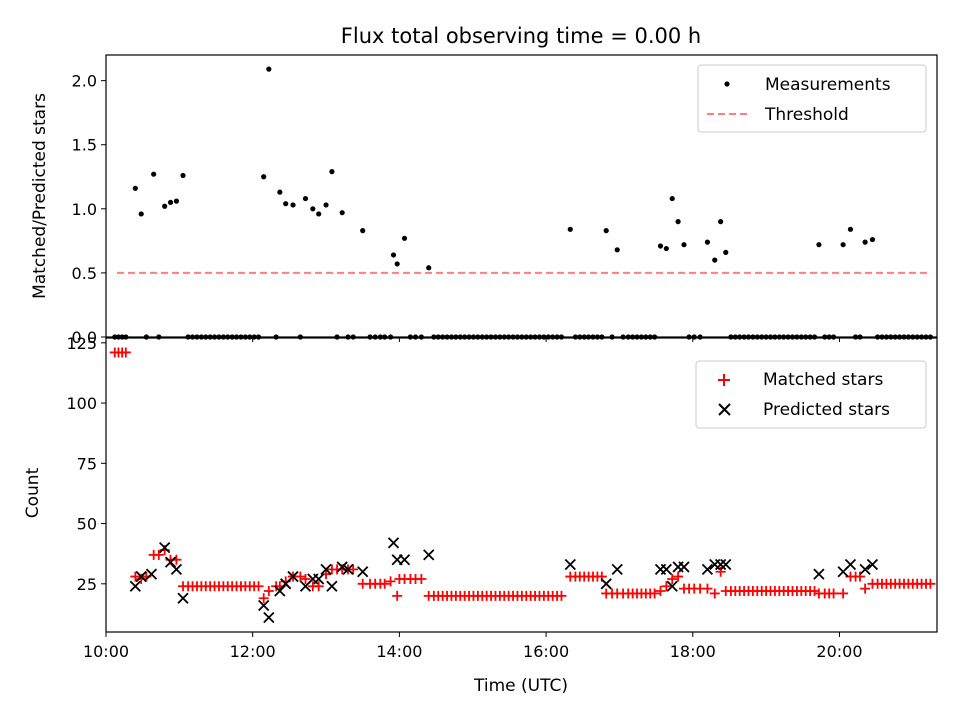 Image resolution: width=960 pixels, height=720 pixels. I want to click on top-y-axis-label: Matched/Predicted stars, so click(40, 196).